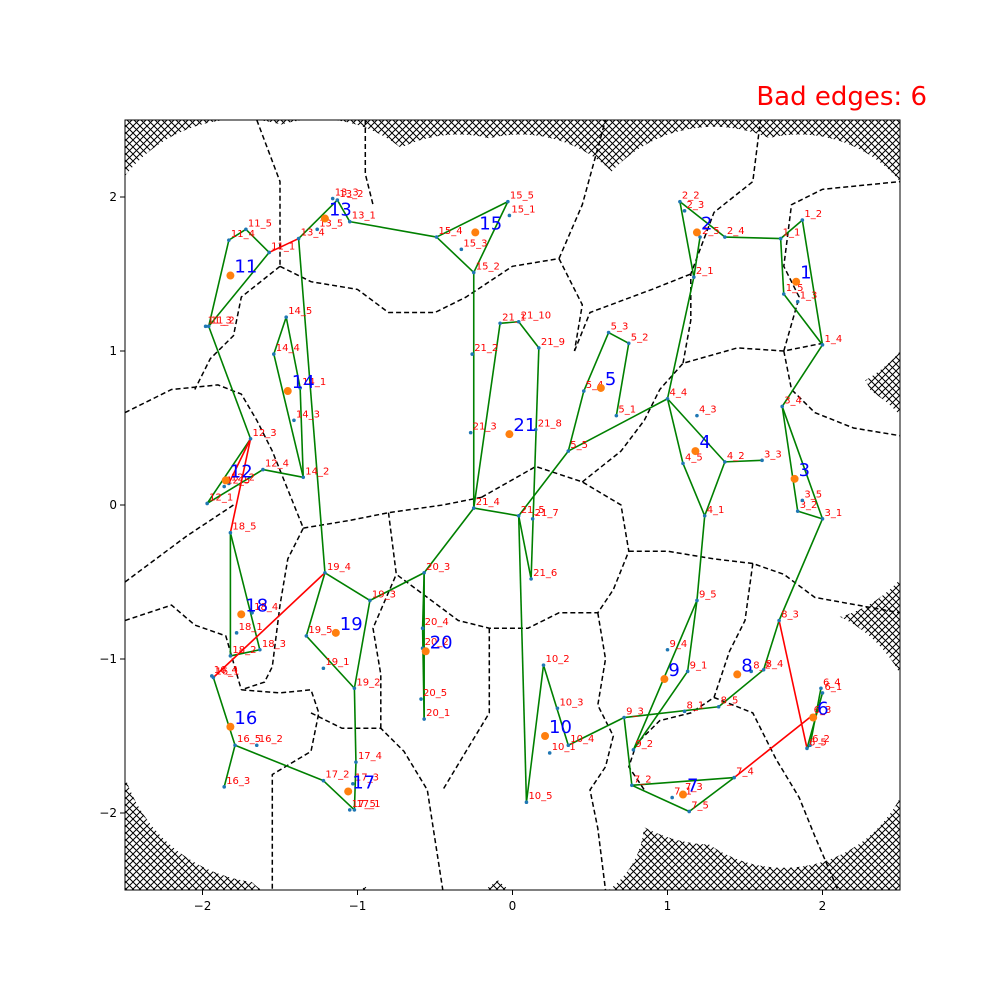 The height and width of the screenshot is (1000, 1000). I want to click on center-label: 18, so click(256, 605).